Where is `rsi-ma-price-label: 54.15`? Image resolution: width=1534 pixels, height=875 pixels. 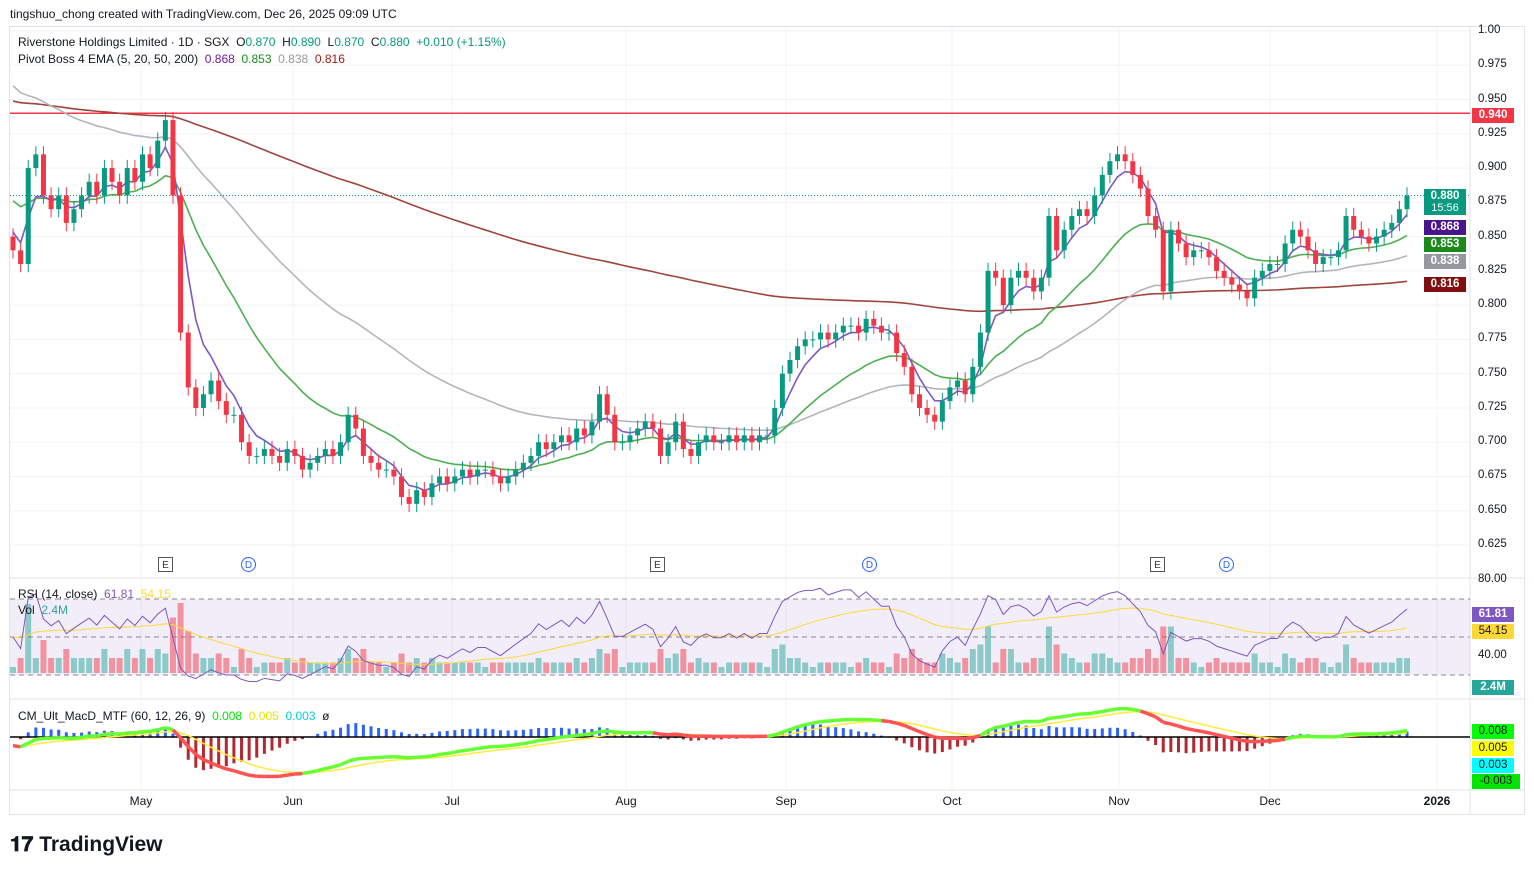 rsi-ma-price-label: 54.15 is located at coordinates (1493, 631).